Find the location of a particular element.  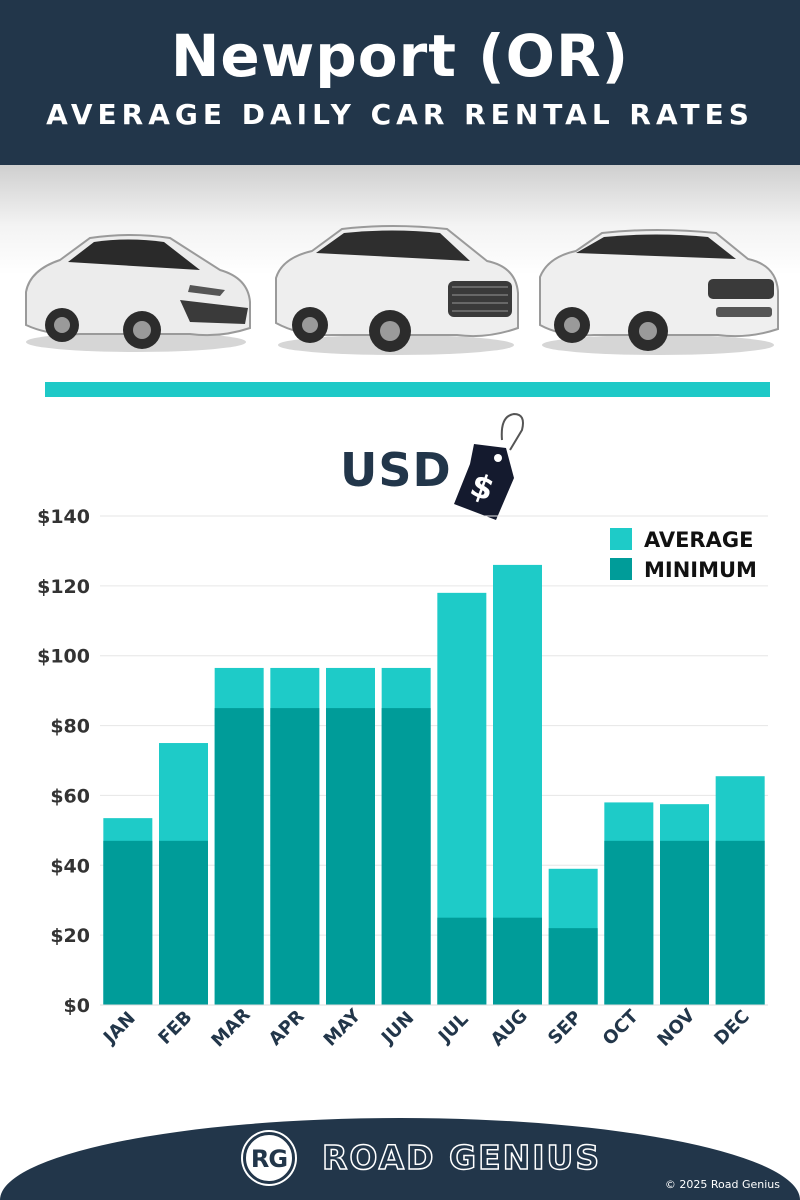

x-tick-label: OCT is located at coordinates (621, 1028).